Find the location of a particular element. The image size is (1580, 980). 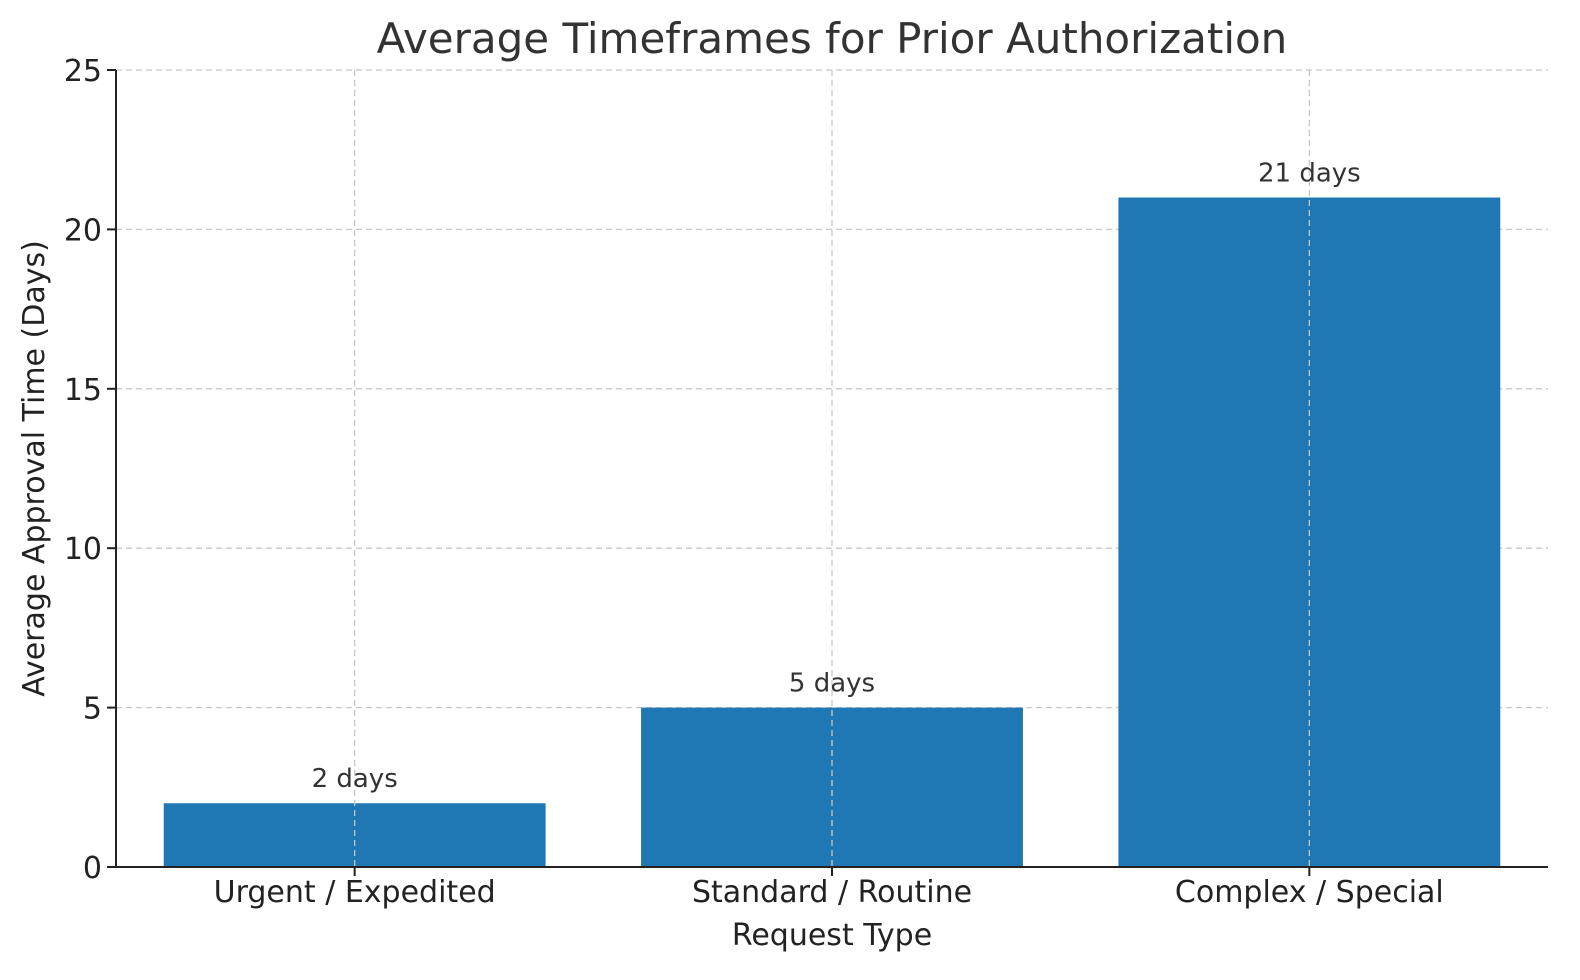

x-tick-label: Complex / Special is located at coordinates (1309, 892).